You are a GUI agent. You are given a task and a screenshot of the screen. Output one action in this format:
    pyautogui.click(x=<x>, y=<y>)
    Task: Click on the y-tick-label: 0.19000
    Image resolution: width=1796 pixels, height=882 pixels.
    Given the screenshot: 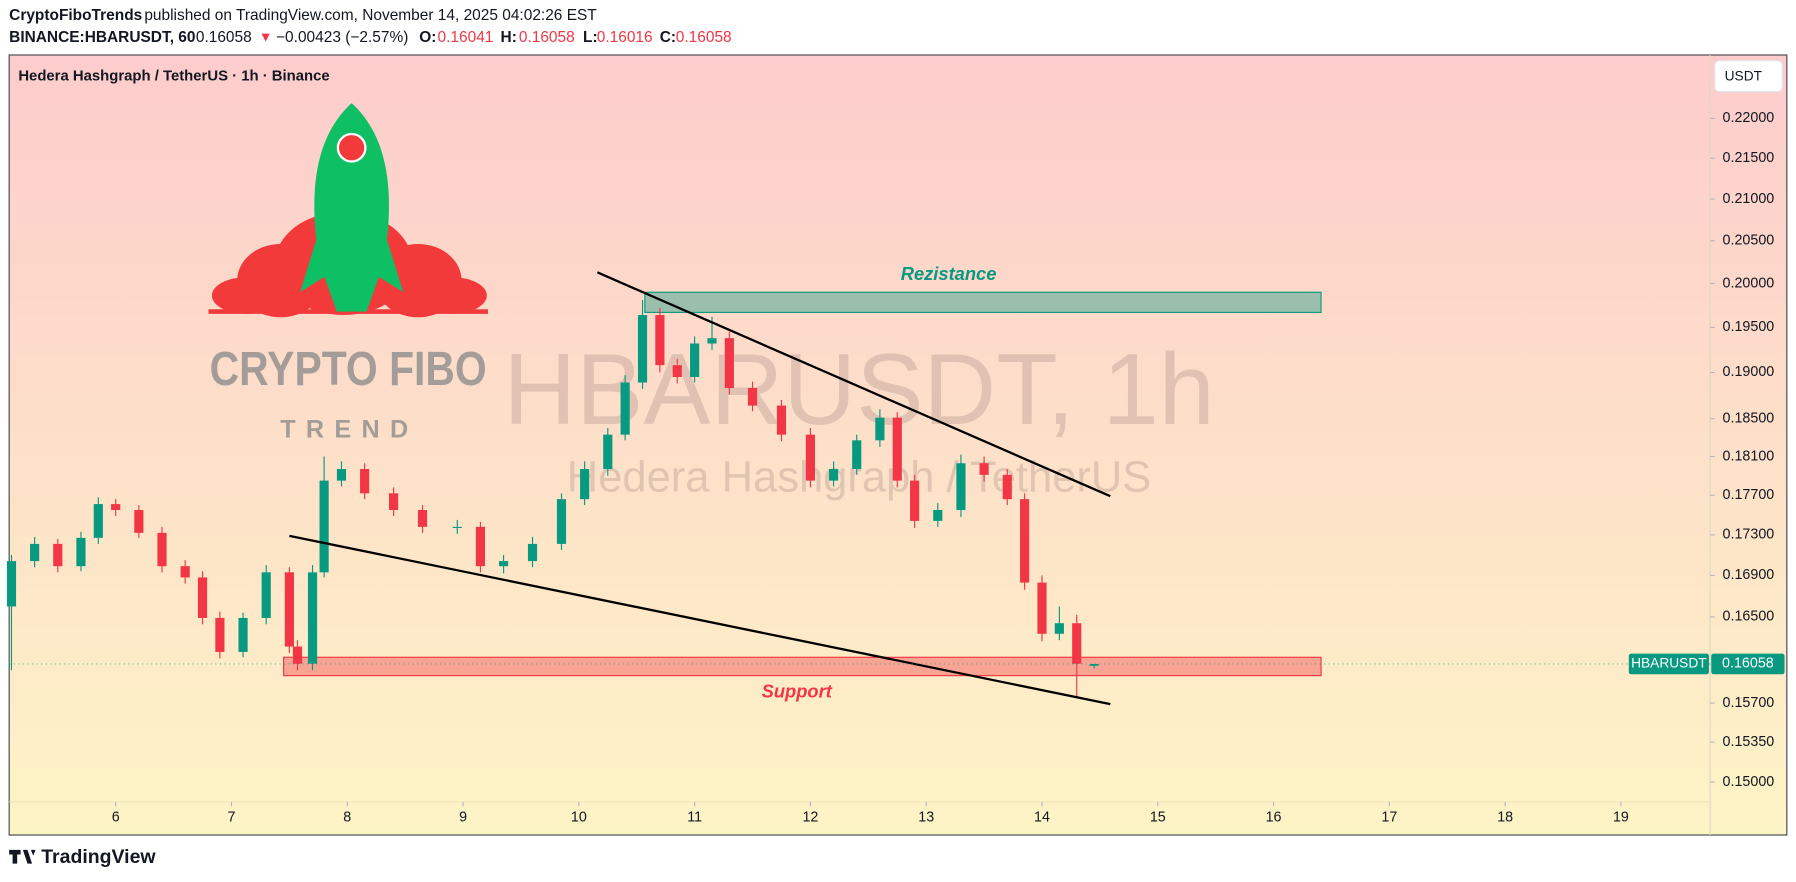 What is the action you would take?
    pyautogui.click(x=1749, y=372)
    